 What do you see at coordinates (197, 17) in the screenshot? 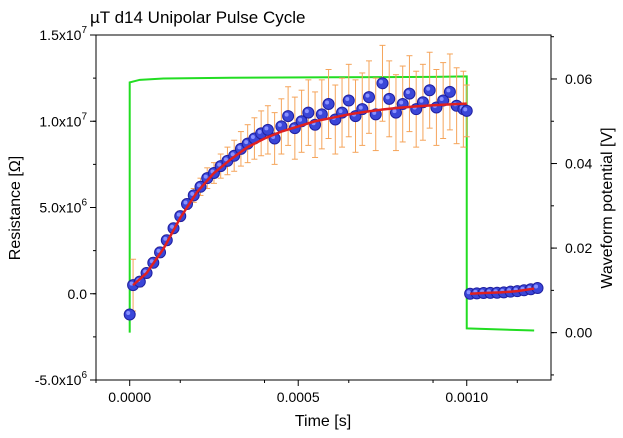
I see `chart-title: µT d14 Unipolar Pulse Cycle` at bounding box center [197, 17].